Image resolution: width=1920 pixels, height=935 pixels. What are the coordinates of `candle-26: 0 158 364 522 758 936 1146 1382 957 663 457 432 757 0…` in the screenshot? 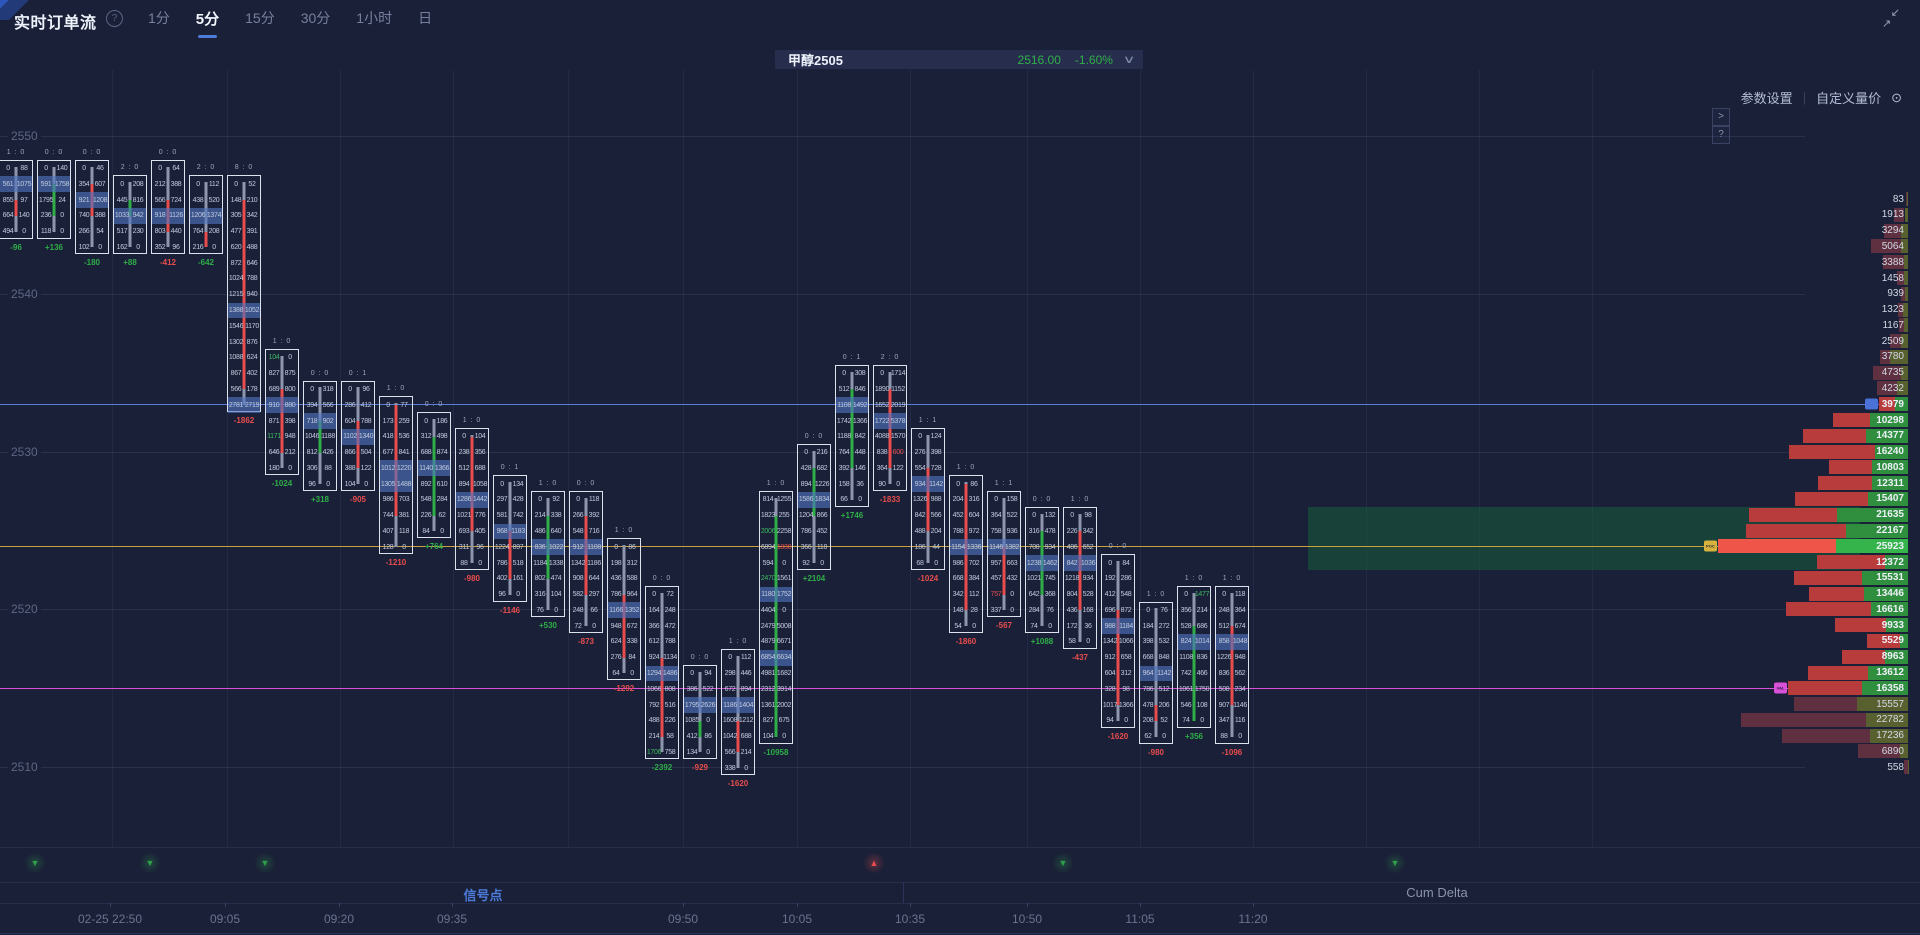 It's located at (1004, 554).